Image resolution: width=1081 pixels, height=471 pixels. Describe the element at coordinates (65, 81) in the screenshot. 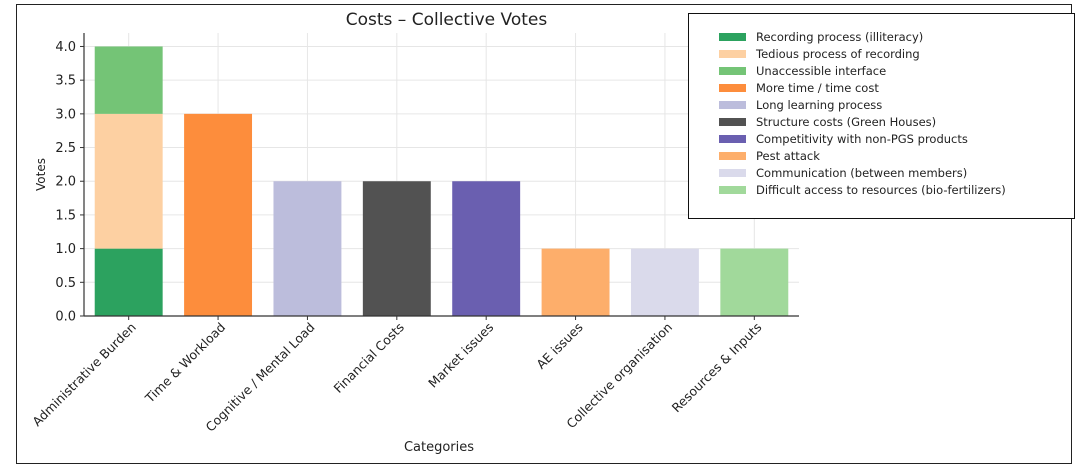

I see `y-tick-label: 3.5` at that location.